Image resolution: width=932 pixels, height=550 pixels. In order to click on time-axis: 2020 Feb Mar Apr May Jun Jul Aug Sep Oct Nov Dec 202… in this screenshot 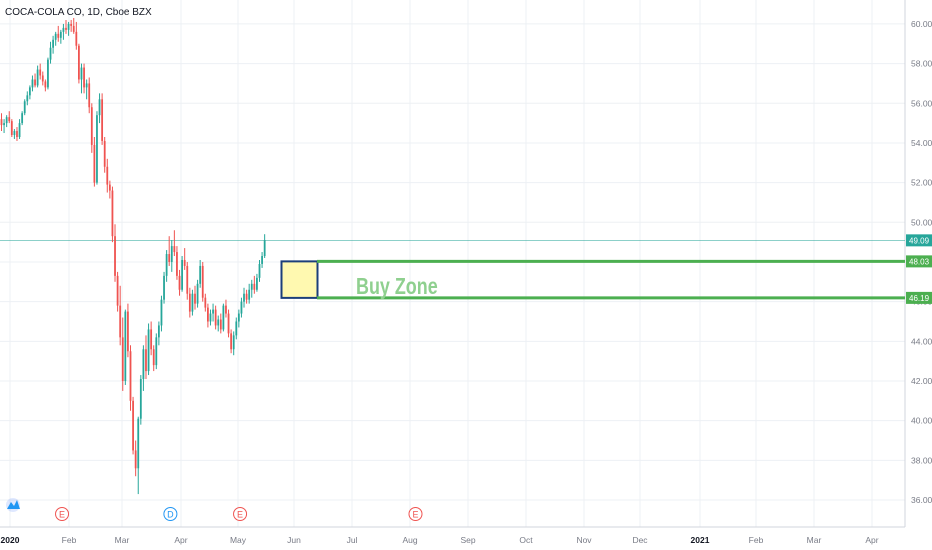, I will do `click(440, 540)`.